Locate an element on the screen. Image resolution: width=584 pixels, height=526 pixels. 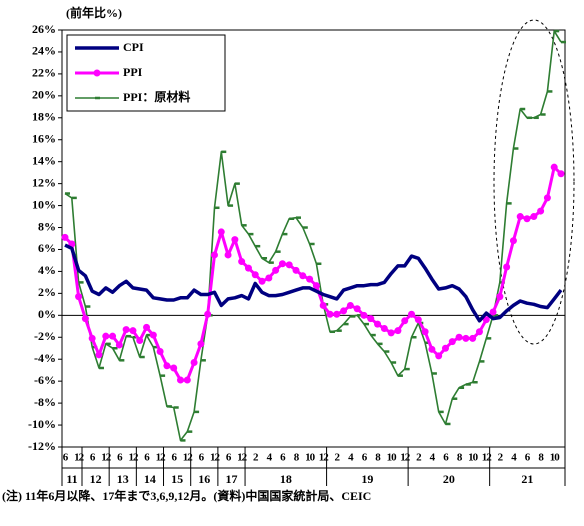
year-label: 19 is located at coordinates (367, 479).